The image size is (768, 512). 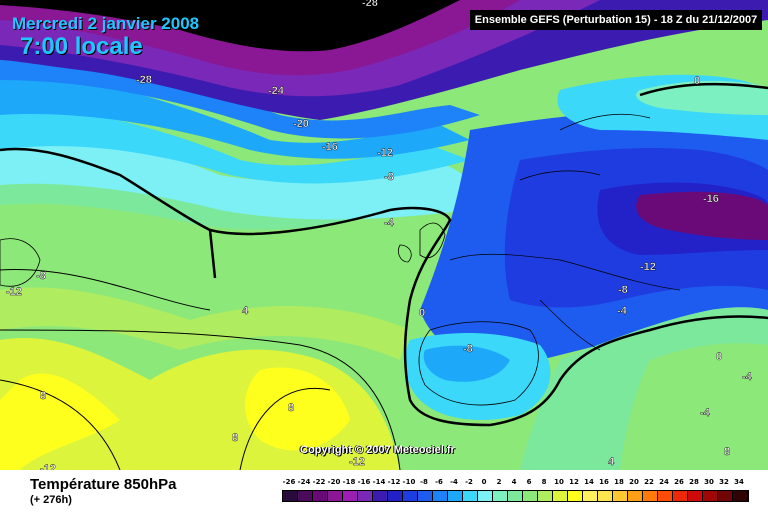 What do you see at coordinates (514, 482) in the screenshot?
I see `legend-label: 4` at bounding box center [514, 482].